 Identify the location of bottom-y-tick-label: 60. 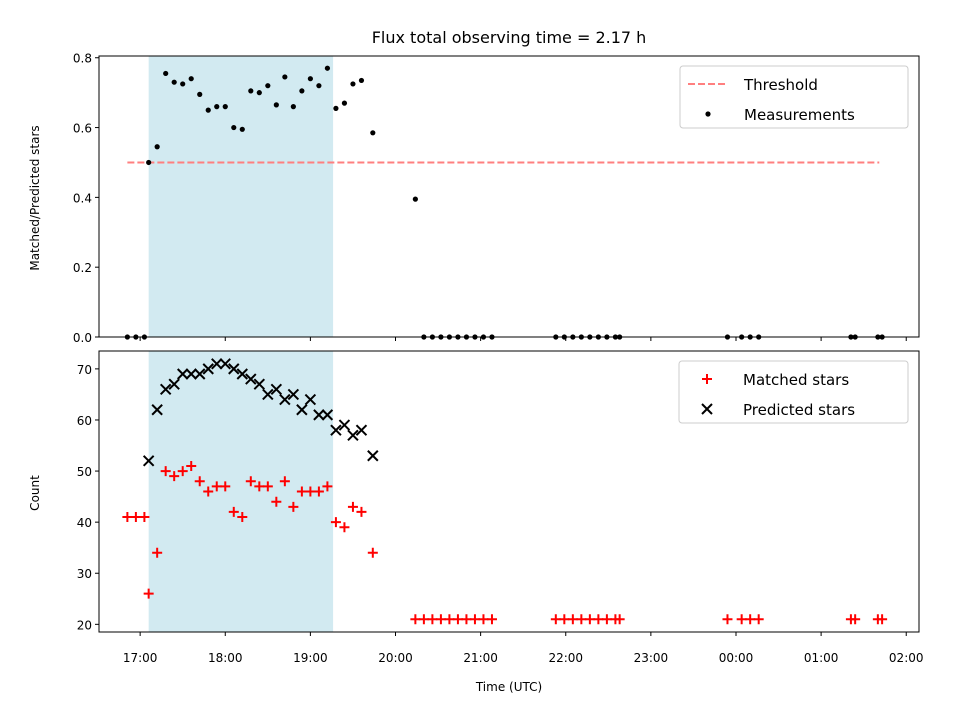
(84, 421).